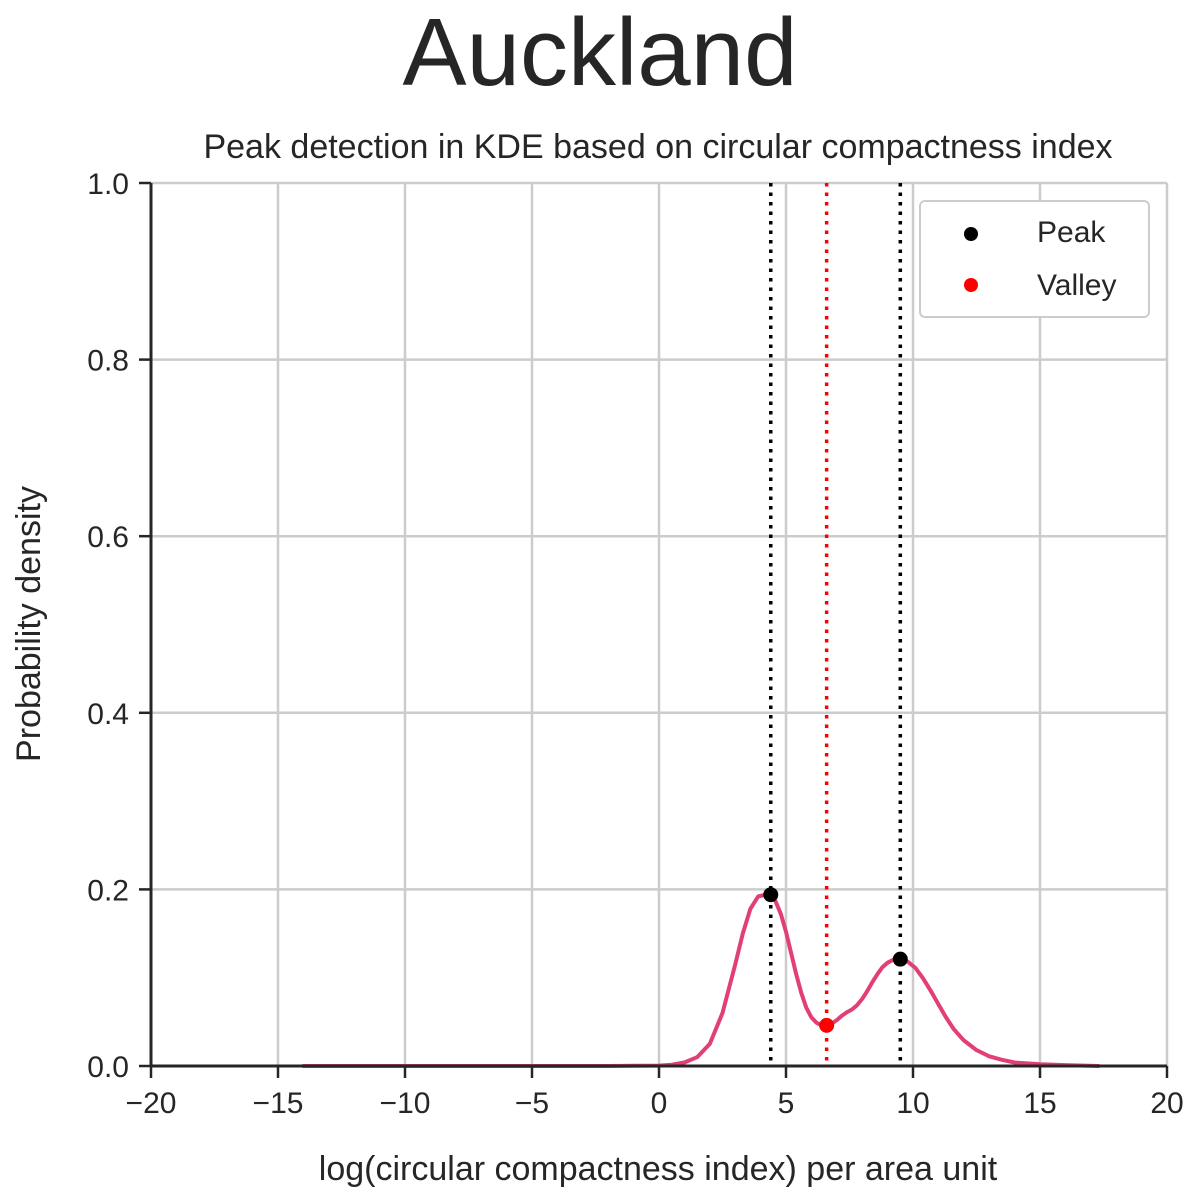 The image size is (1200, 1200). I want to click on x-tick-label: 0, so click(659, 1103).